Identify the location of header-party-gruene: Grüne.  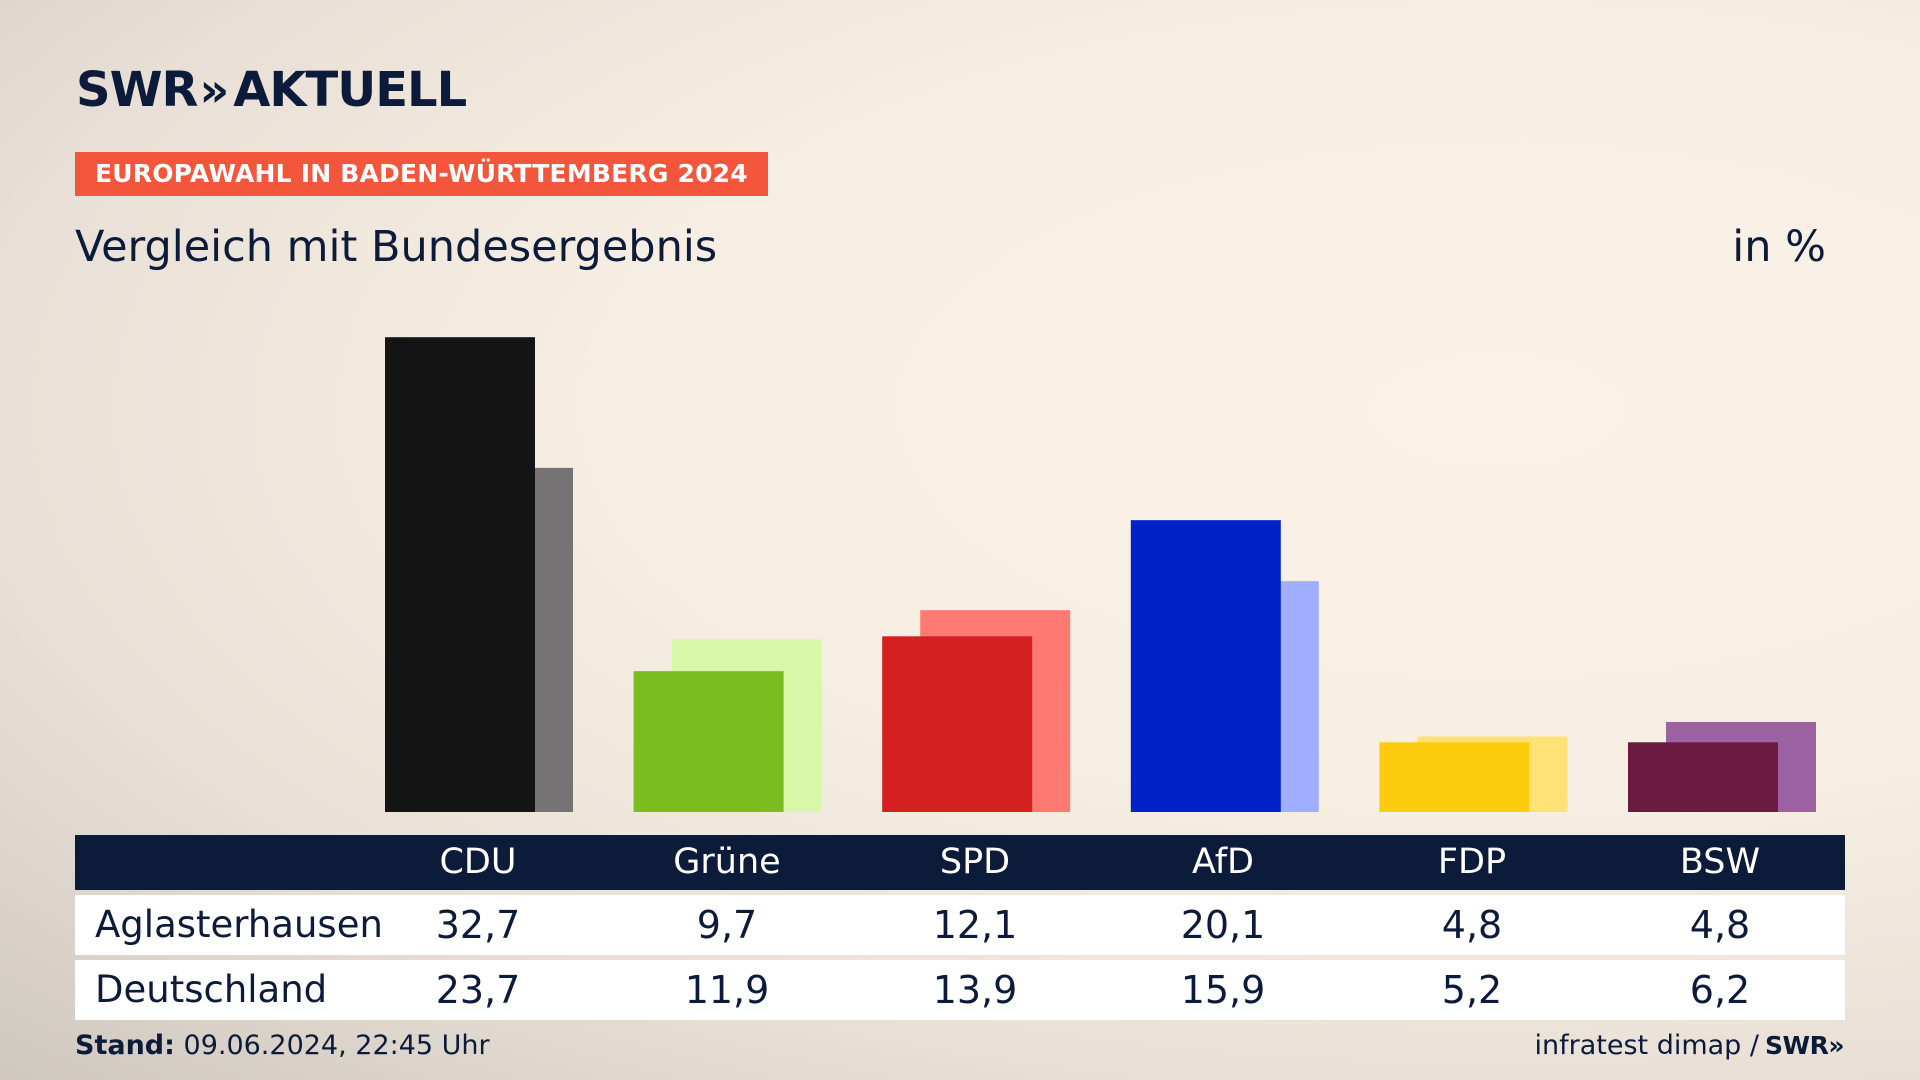
(727, 862).